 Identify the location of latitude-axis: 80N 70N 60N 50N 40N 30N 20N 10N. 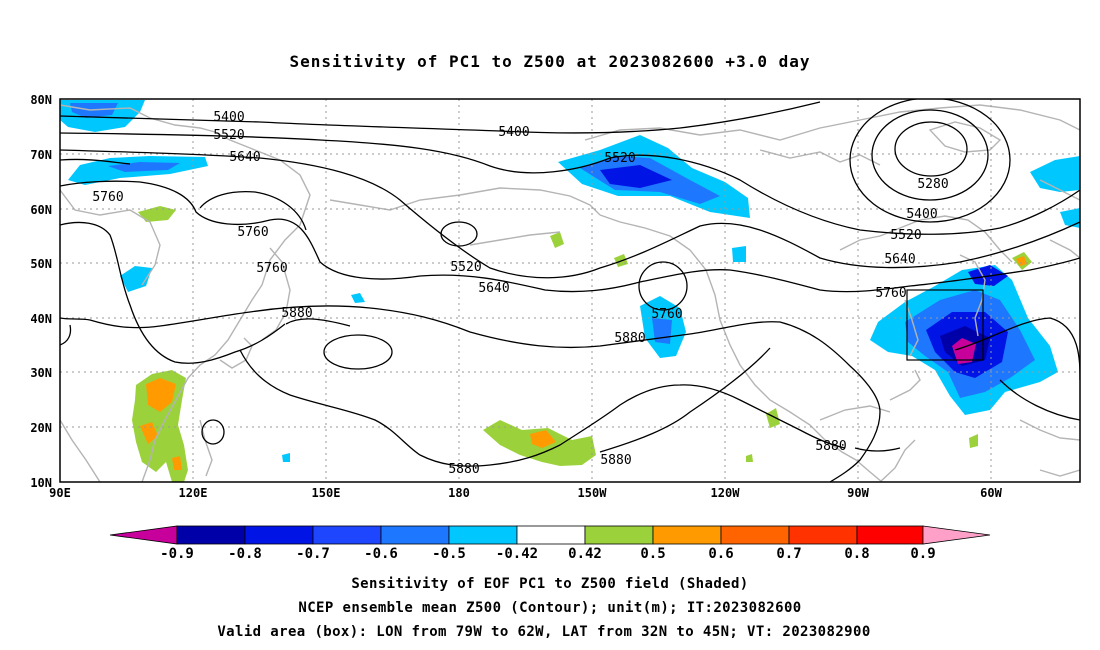
(41, 291).